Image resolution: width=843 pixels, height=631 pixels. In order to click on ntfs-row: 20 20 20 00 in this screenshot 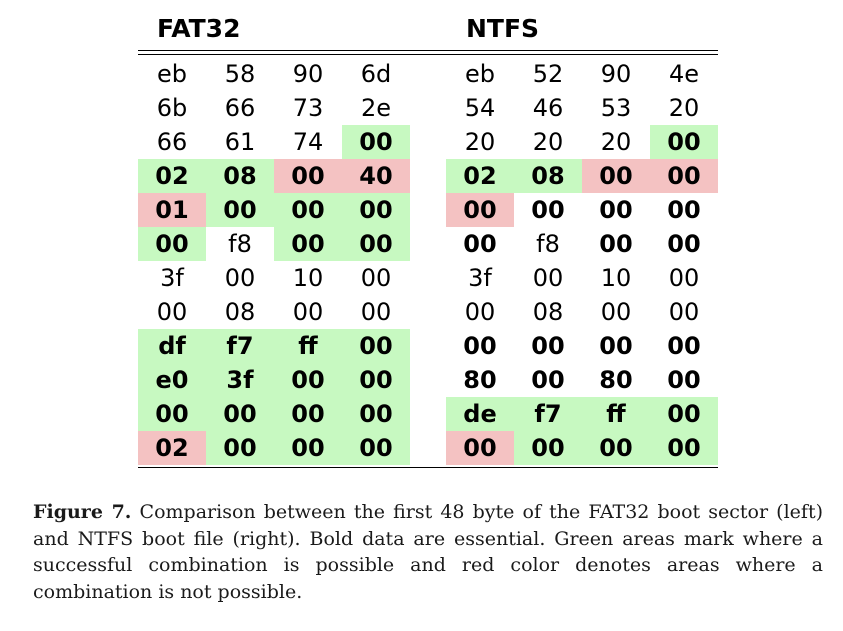, I will do `click(582, 142)`.